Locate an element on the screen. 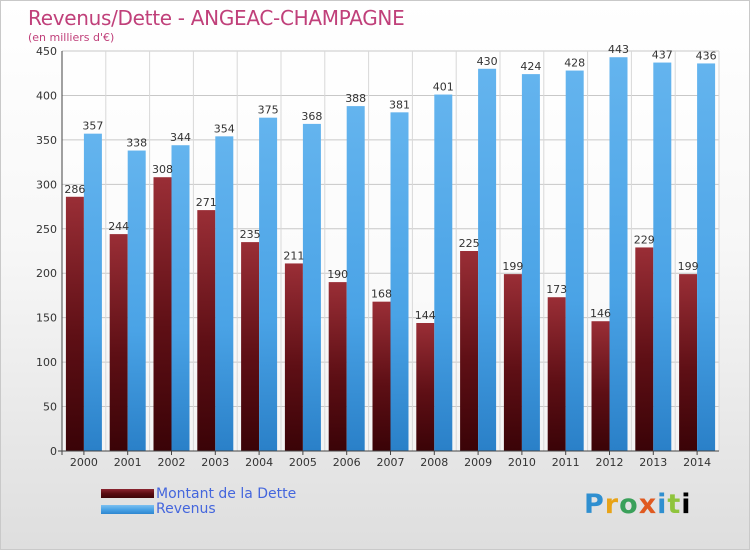  data-label-dette: 225 is located at coordinates (469, 243).